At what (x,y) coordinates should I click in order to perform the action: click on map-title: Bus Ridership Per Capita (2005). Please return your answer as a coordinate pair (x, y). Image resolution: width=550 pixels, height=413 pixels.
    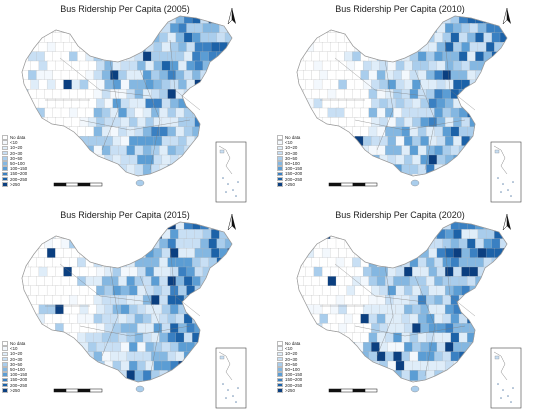
    Looking at the image, I should click on (125, 9).